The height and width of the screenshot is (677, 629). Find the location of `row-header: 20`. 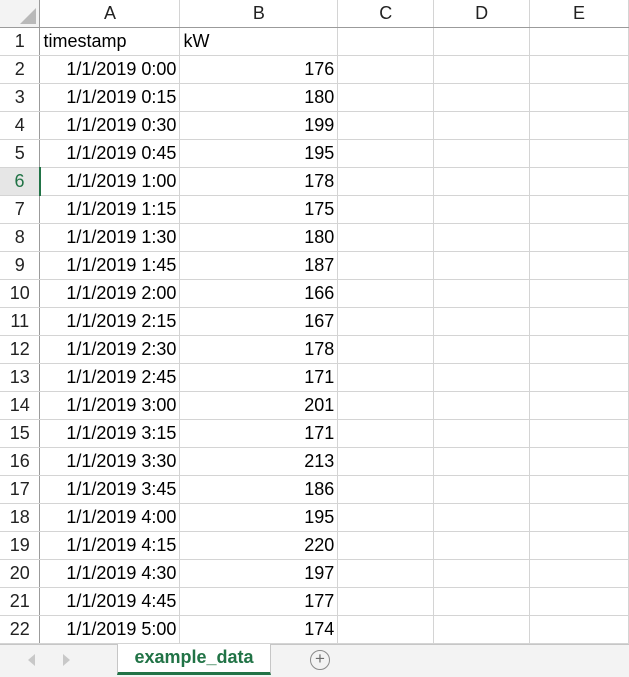

row-header: 20 is located at coordinates (20, 573).